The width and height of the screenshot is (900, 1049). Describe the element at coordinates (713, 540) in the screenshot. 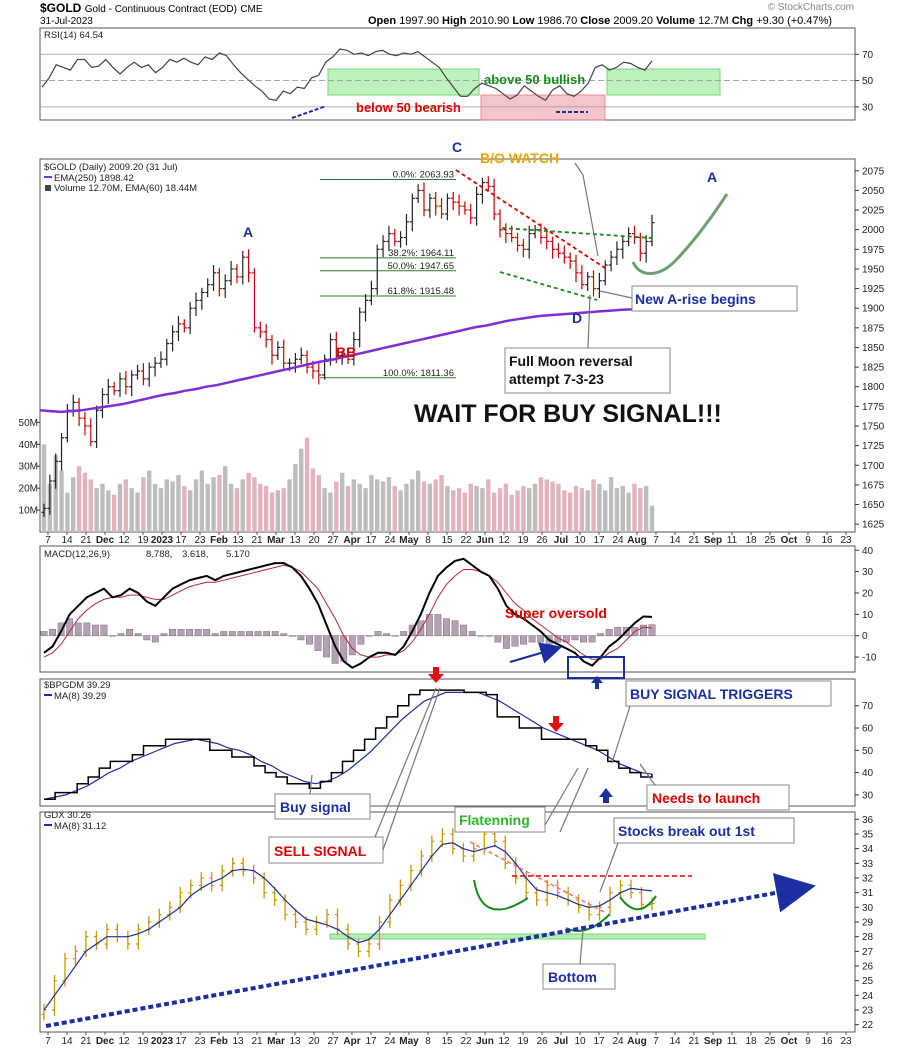

I see `x-tick-label-top-35: Sep` at that location.